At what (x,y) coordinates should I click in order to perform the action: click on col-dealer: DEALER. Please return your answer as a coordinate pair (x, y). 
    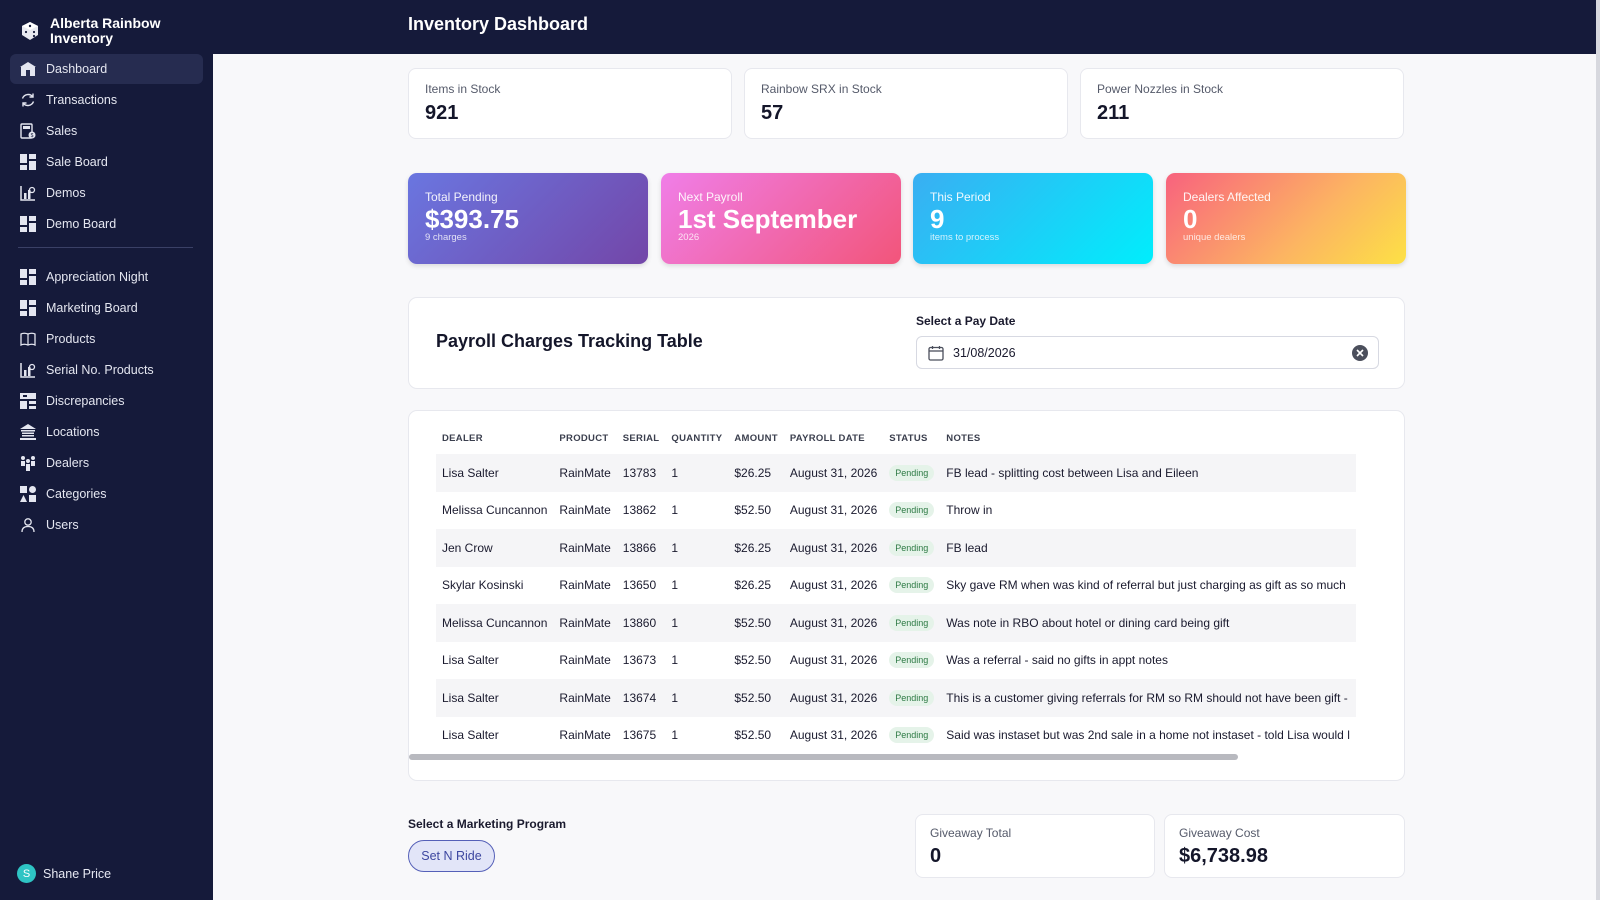
    Looking at the image, I should click on (462, 438).